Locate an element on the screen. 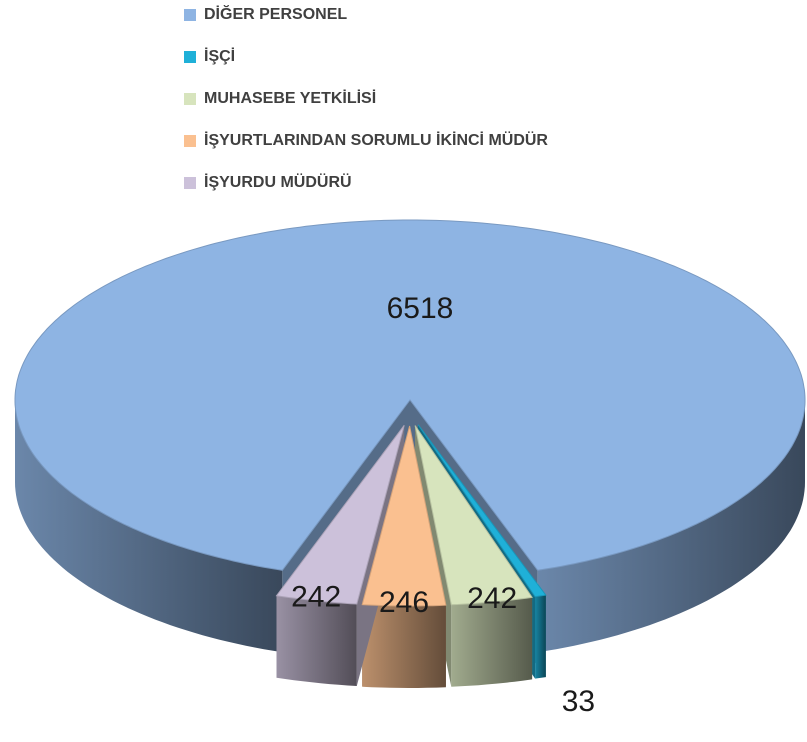  legend-label: İŞYURTLARINDAN SORUMLU İKİNCİ MÜDÜR is located at coordinates (376, 139).